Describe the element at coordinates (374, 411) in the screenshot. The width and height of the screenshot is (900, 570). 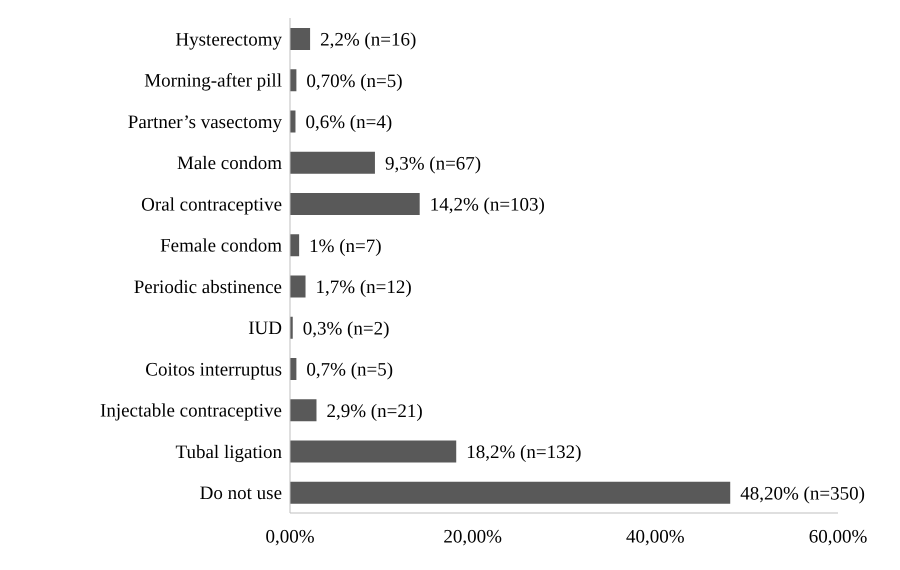
I see `data-label: 2,9% (n=21)` at that location.